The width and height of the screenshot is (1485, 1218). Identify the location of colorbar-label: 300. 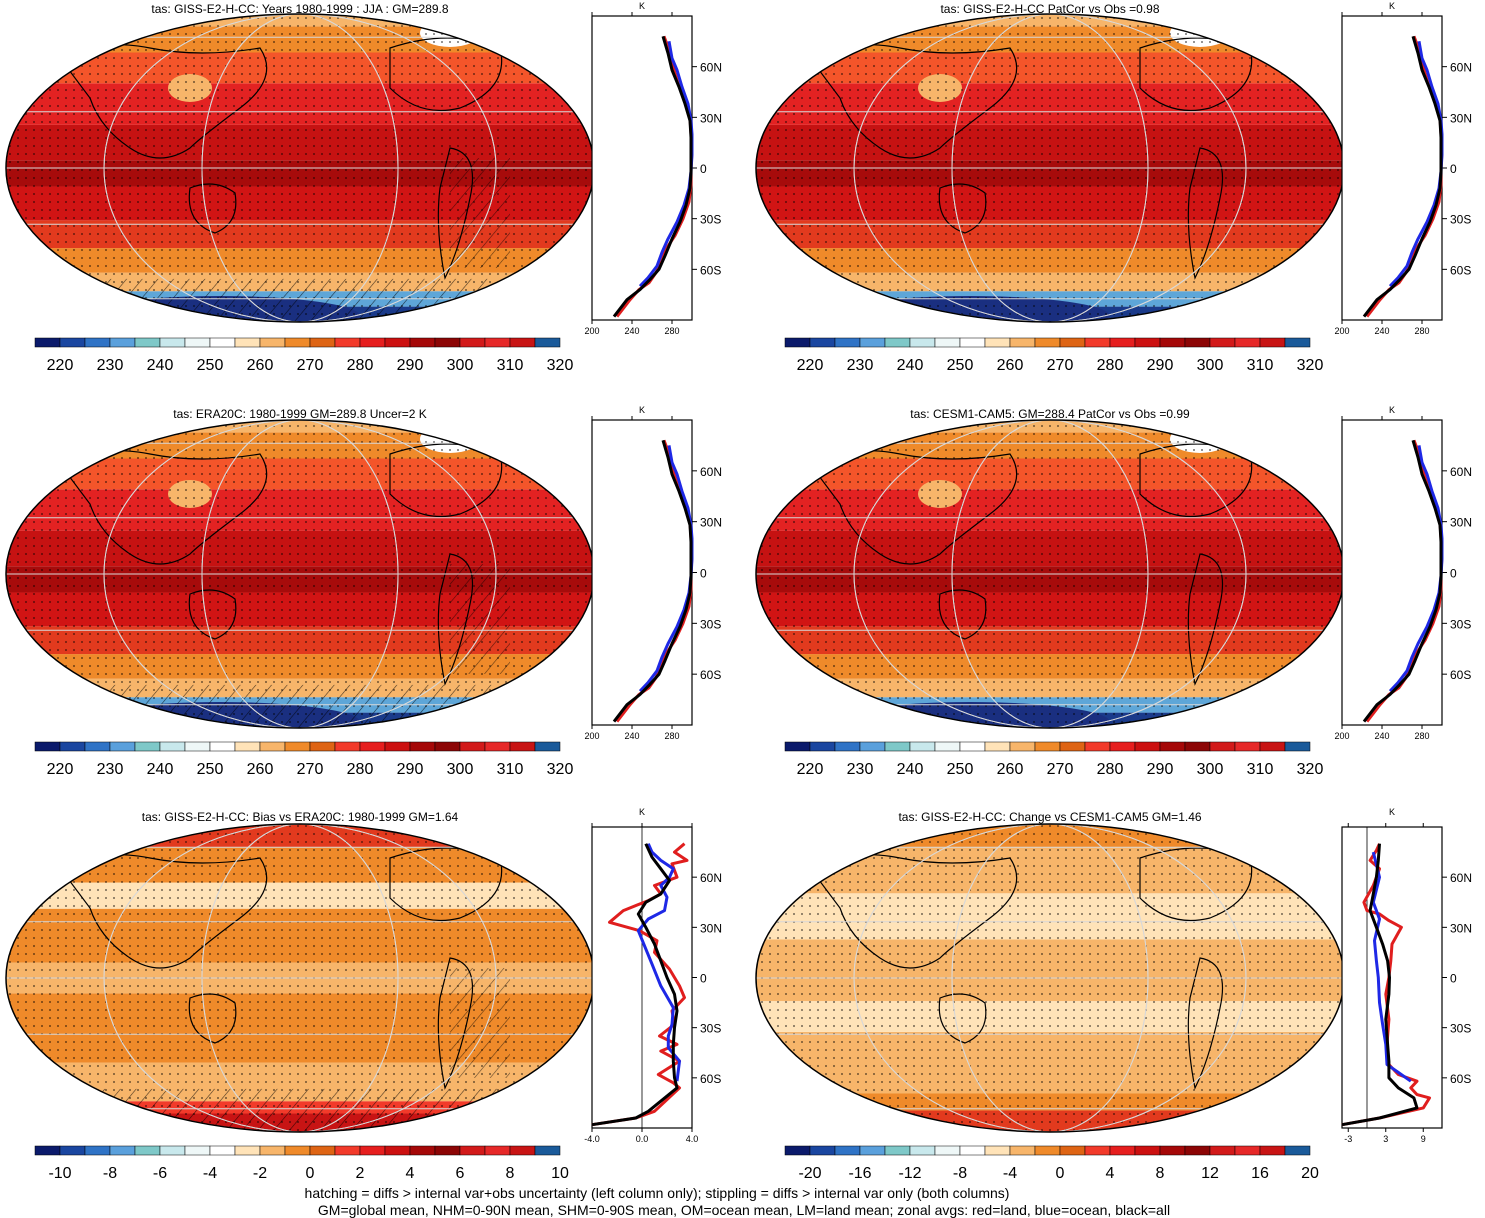
(460, 365).